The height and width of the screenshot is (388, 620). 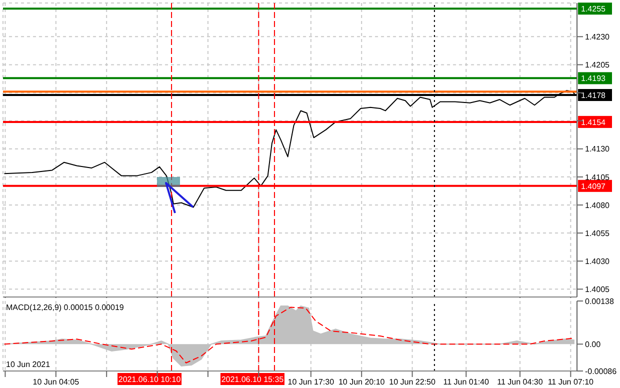 I want to click on x-tick-label: 11 Jun 01:40, so click(x=466, y=382).